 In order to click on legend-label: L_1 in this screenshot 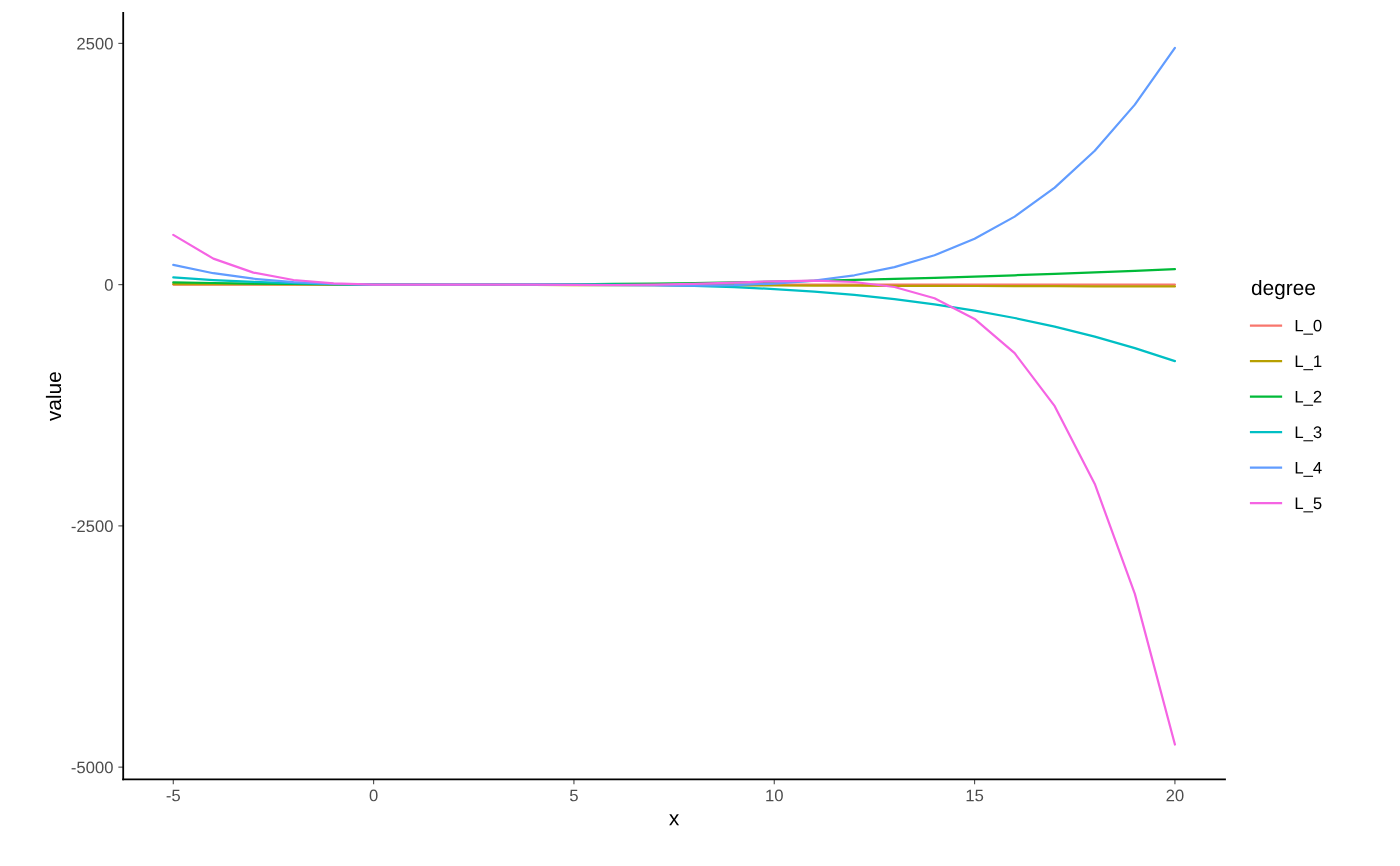, I will do `click(1308, 363)`.